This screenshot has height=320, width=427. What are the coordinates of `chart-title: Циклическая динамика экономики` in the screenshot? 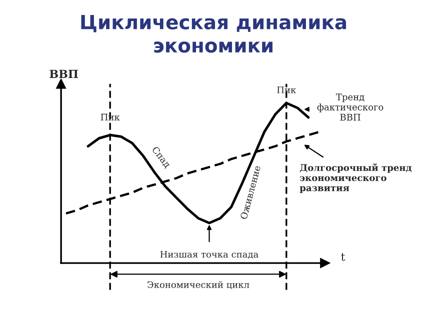 It's located at (213, 34).